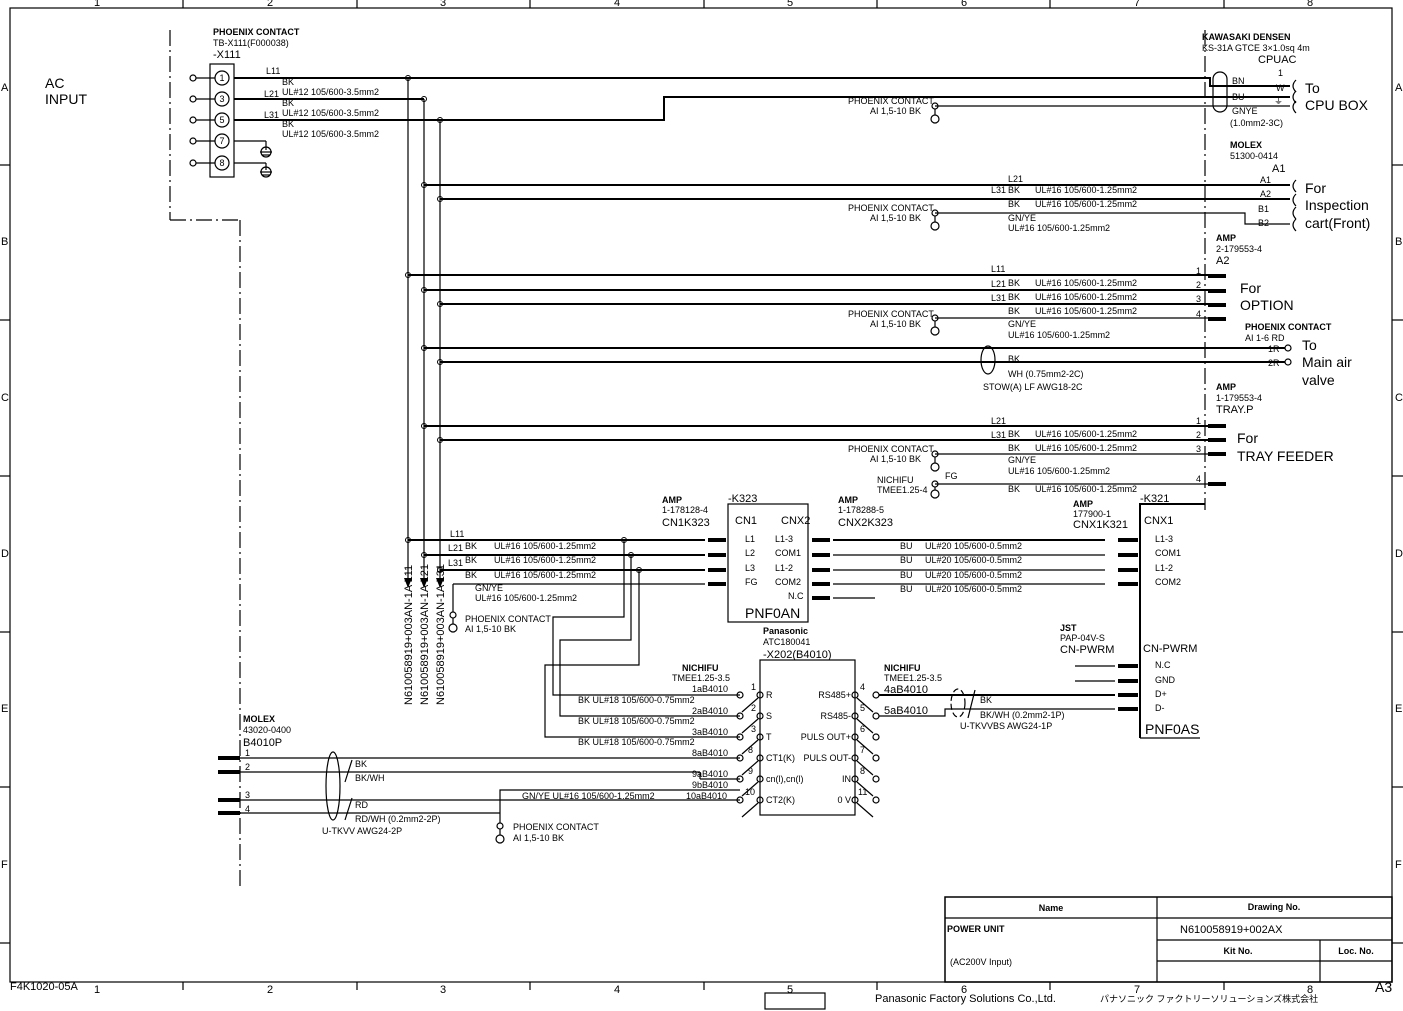  What do you see at coordinates (1160, 708) in the screenshot?
I see `diagram-label: D-` at bounding box center [1160, 708].